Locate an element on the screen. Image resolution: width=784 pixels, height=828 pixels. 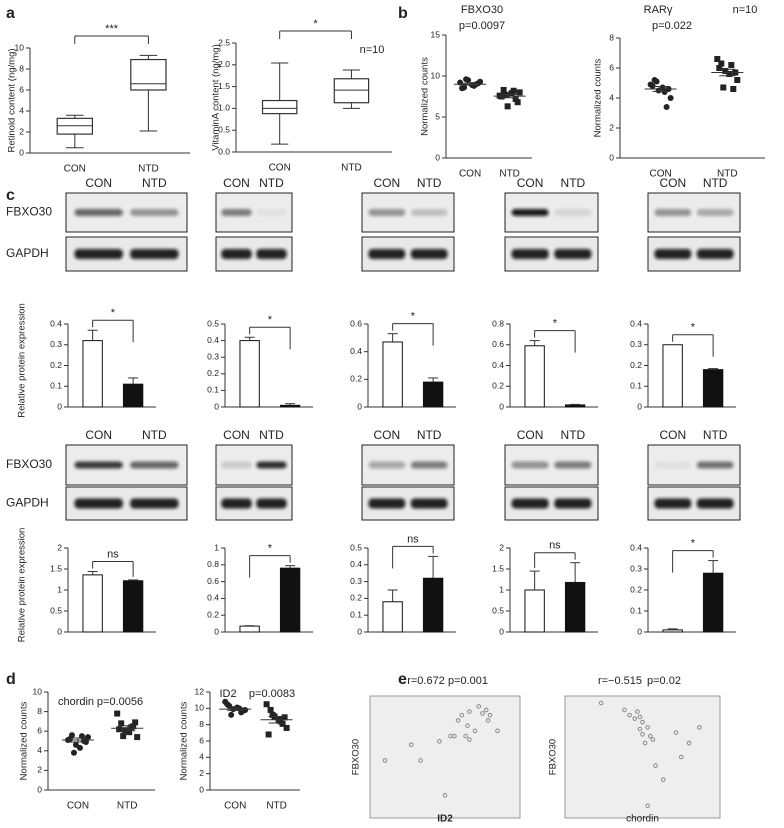
x-axis-label: ID2 is located at coordinates (445, 819).